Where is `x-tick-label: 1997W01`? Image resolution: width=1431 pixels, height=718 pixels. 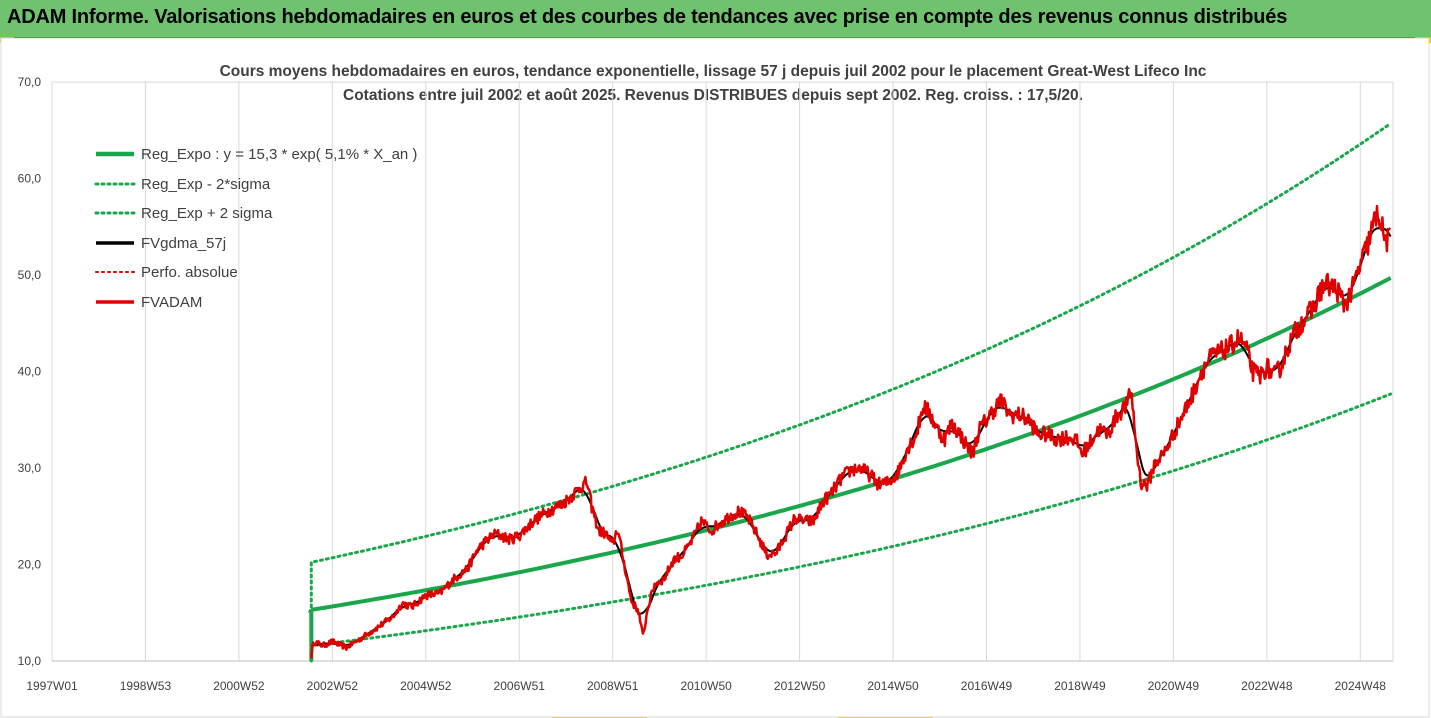 x-tick-label: 1997W01 is located at coordinates (52, 686).